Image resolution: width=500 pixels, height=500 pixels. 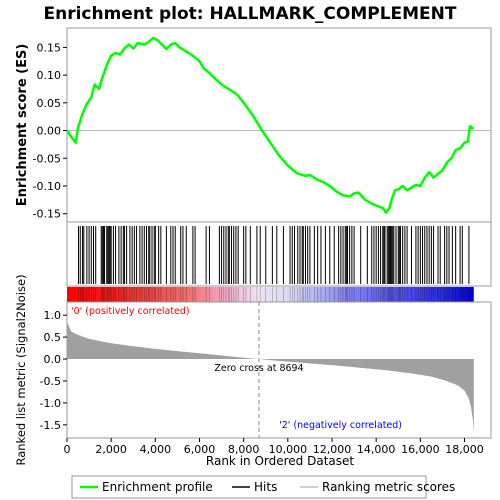 I want to click on x-tick-label: 4,000, so click(x=156, y=449).